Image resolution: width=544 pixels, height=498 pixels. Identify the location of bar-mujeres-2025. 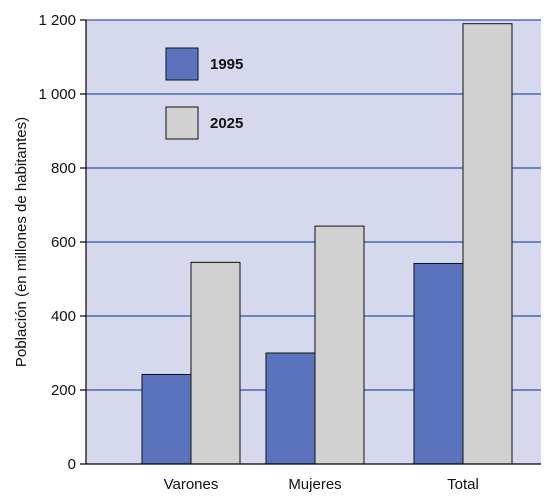
(339, 345).